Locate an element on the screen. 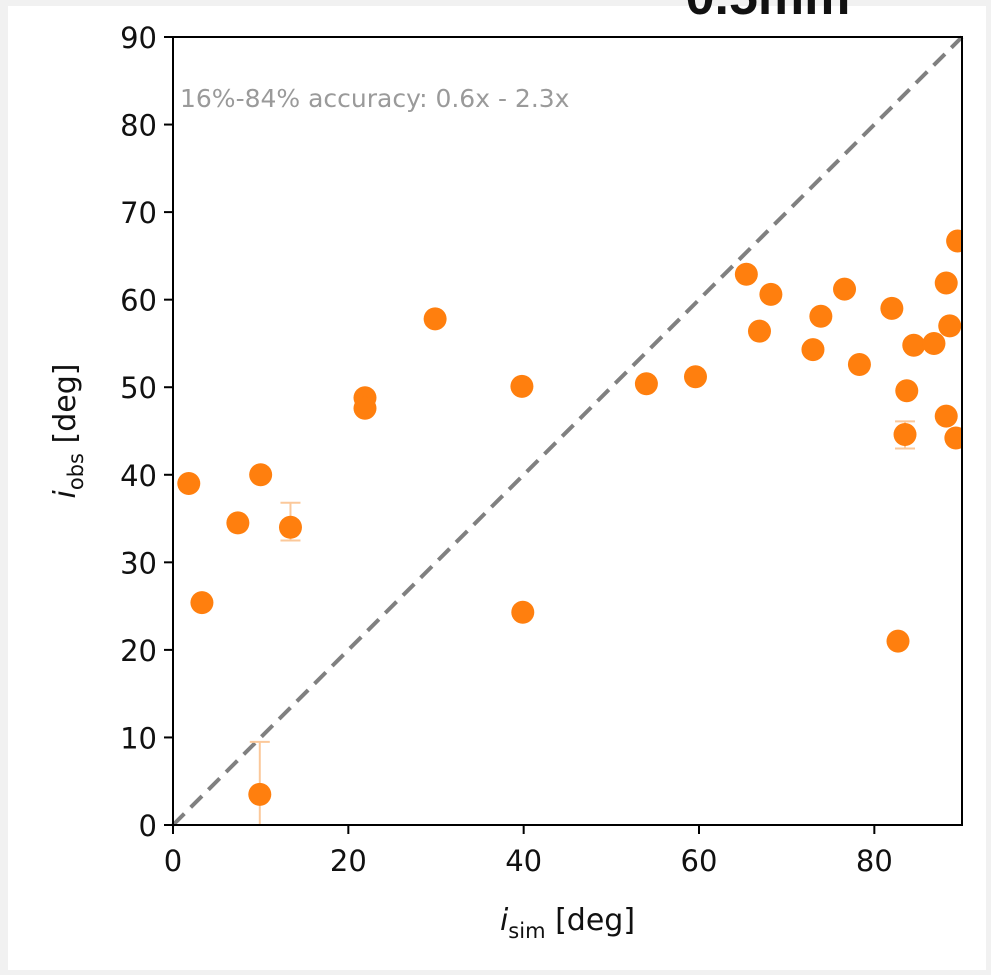 This screenshot has width=991, height=975. y-axis-label-sub: obs is located at coordinates (76, 471).